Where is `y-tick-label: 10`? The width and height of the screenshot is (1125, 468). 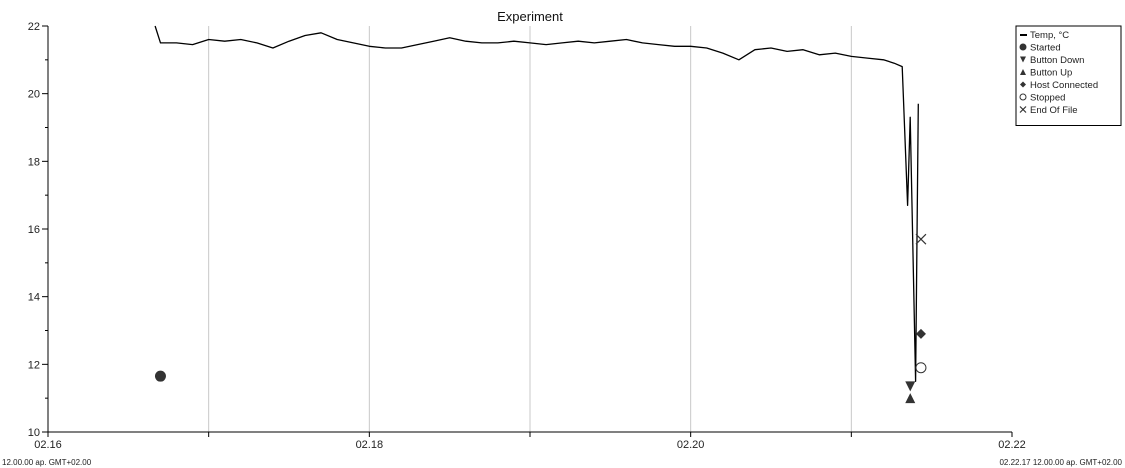
y-tick-label: 10 is located at coordinates (34, 433).